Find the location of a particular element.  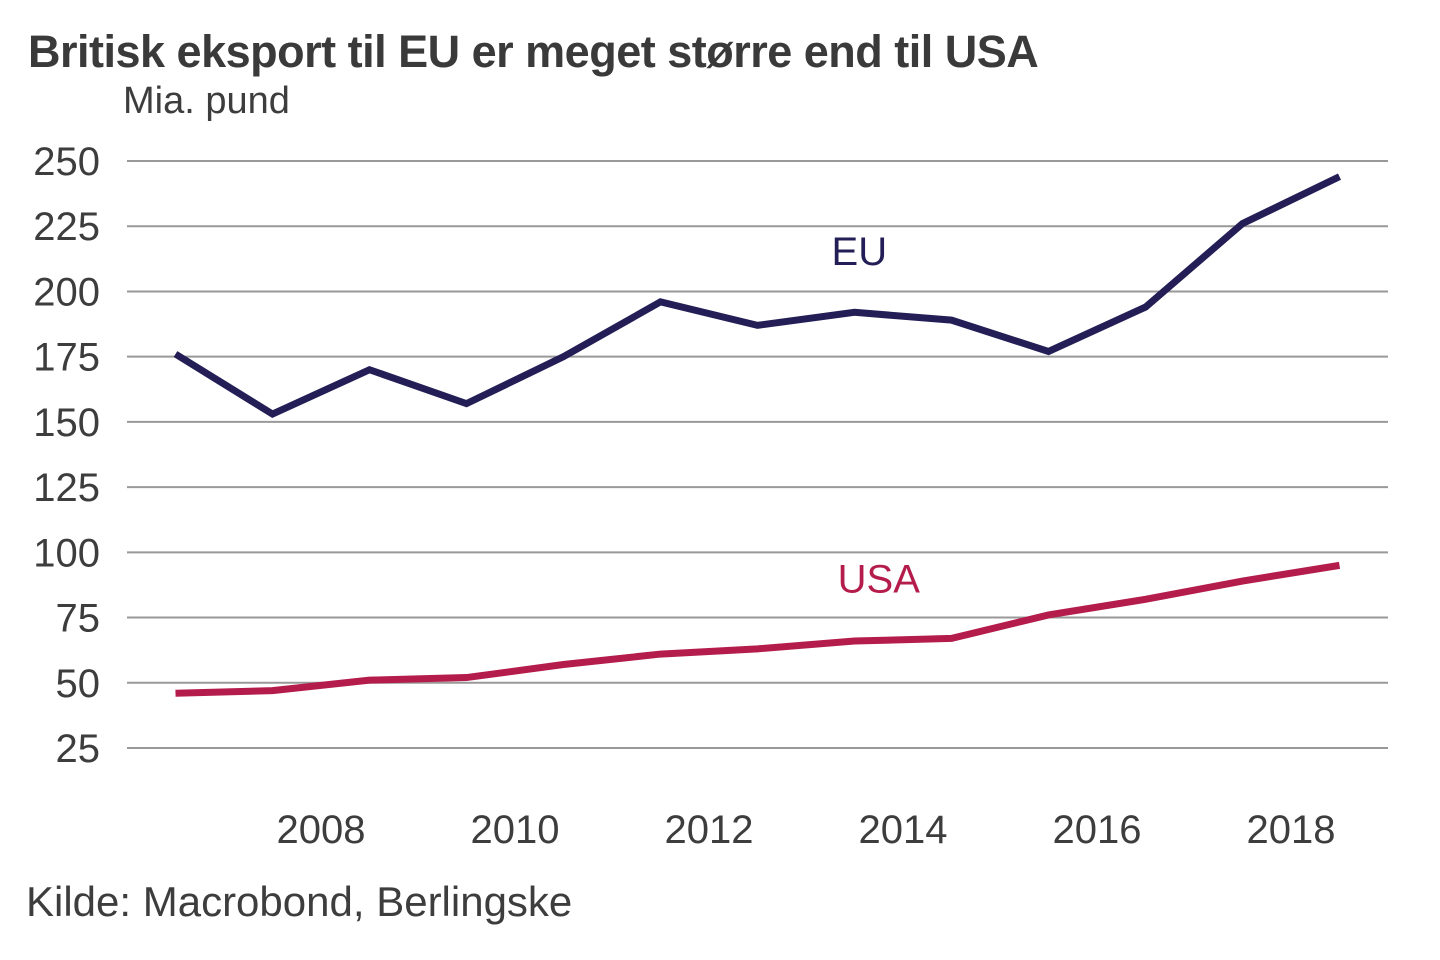

usa-series-label: USA is located at coordinates (879, 579).